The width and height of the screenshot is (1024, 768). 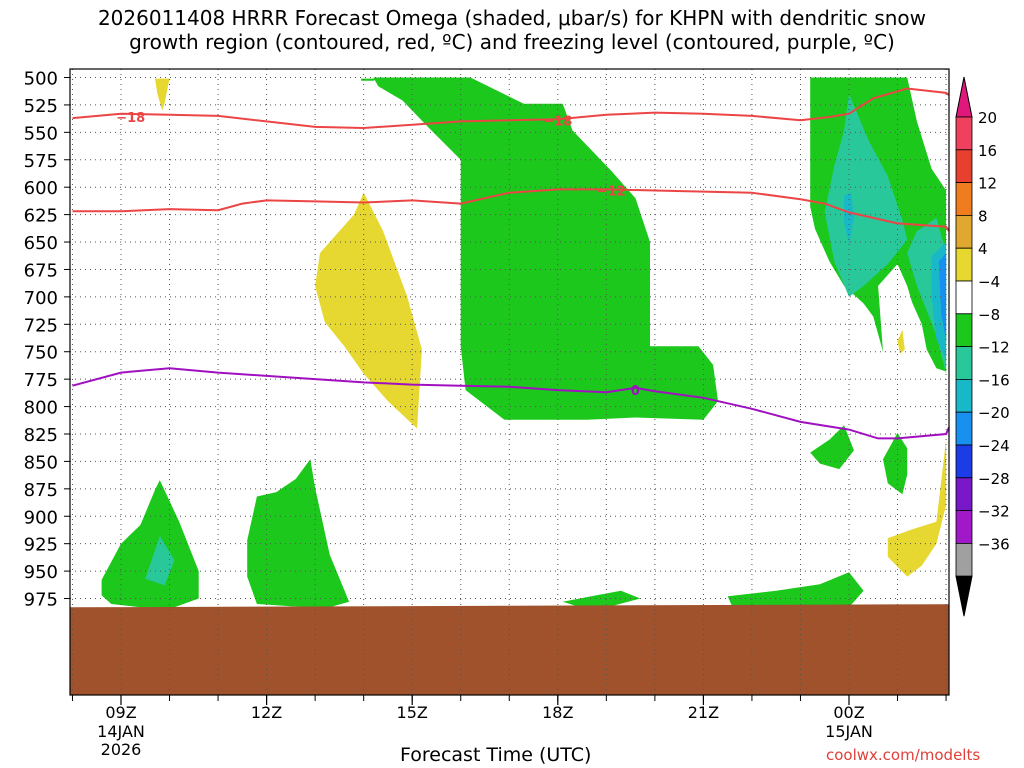 I want to click on xtick-year-09Z: 2026, so click(x=121, y=749).